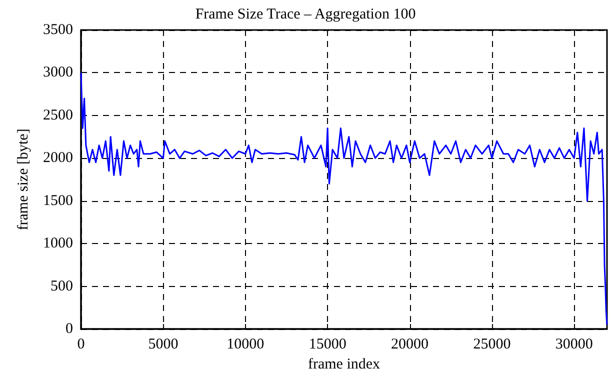 The image size is (611, 380). I want to click on y-axis-title: frame size [byte], so click(24, 179).